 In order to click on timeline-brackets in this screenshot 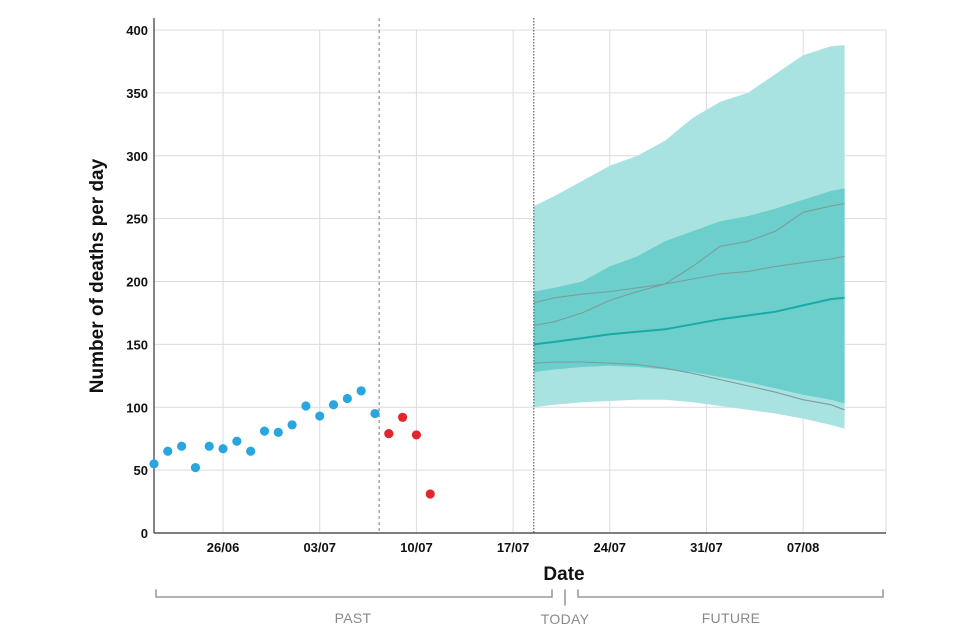, I will do `click(519, 597)`.